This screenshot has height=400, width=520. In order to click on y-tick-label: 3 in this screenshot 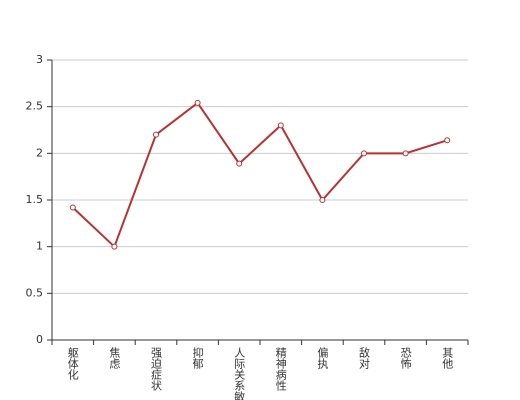, I will do `click(39, 59)`.